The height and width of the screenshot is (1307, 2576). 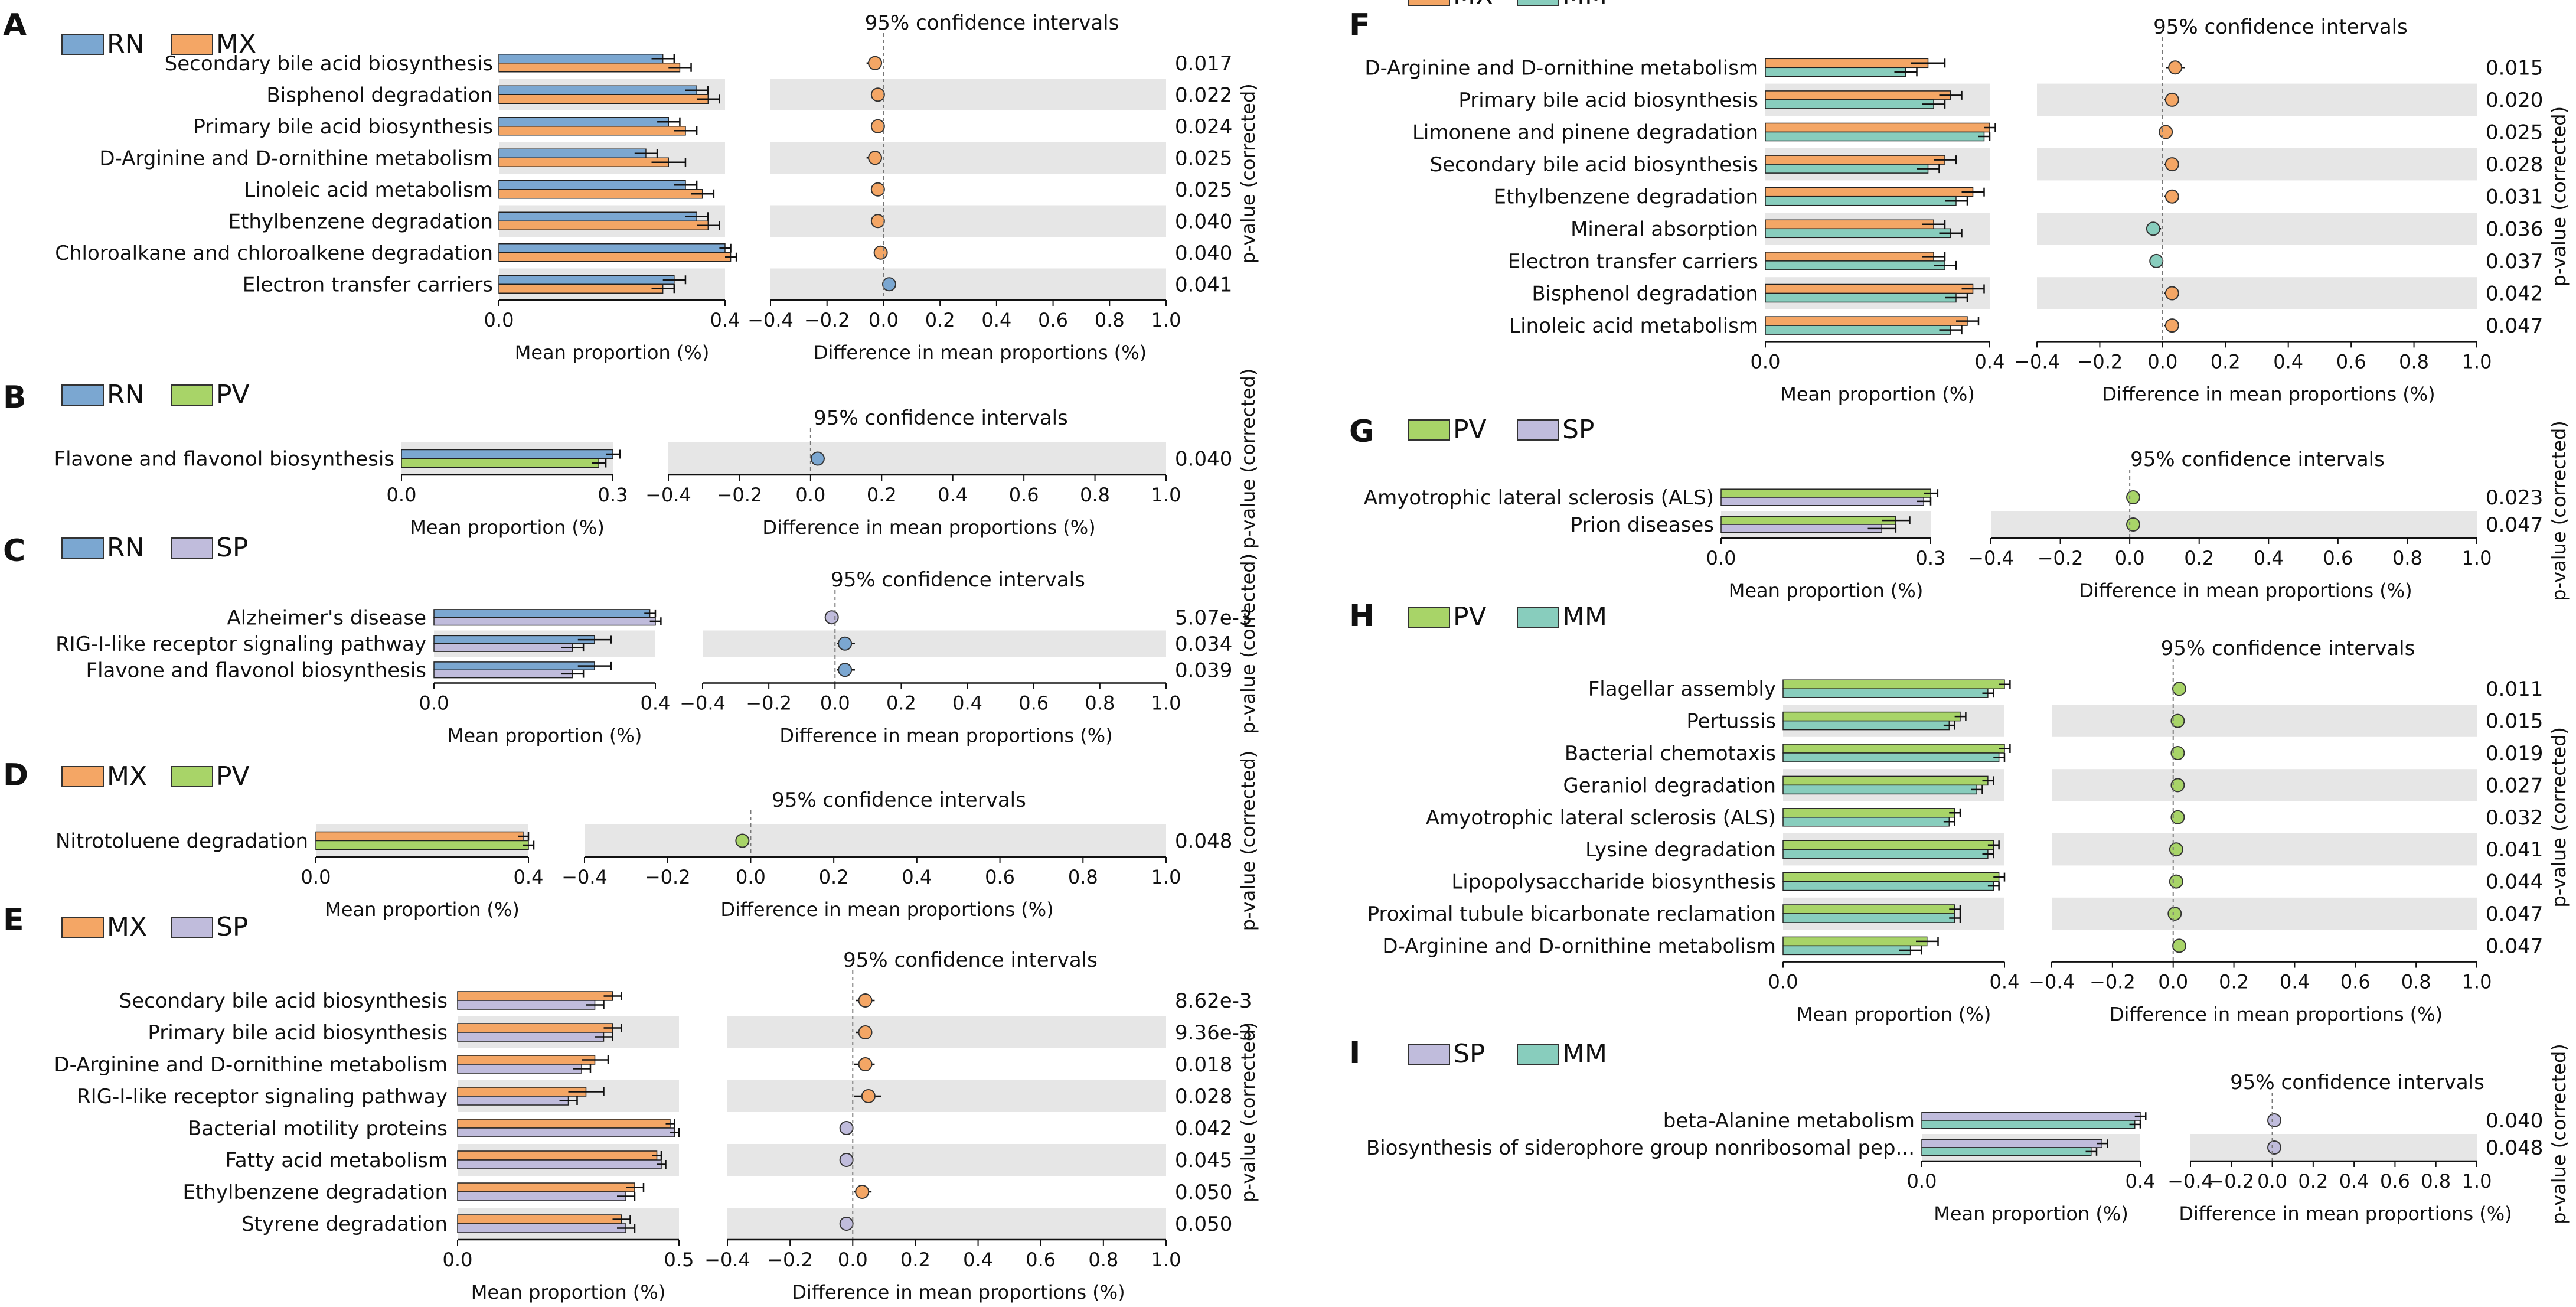 What do you see at coordinates (2514, 818) in the screenshot?
I see `panel-h-pvalue: 0.032` at bounding box center [2514, 818].